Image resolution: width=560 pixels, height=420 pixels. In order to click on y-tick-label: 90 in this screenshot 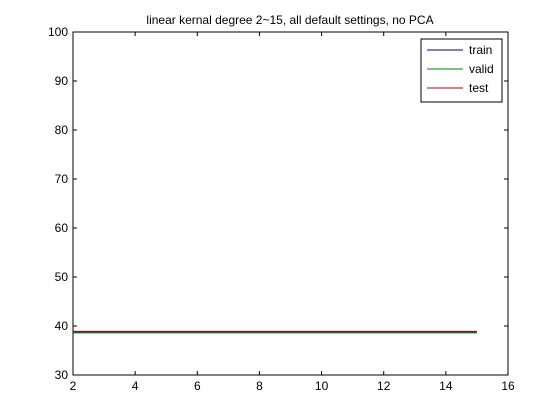, I will do `click(62, 81)`.